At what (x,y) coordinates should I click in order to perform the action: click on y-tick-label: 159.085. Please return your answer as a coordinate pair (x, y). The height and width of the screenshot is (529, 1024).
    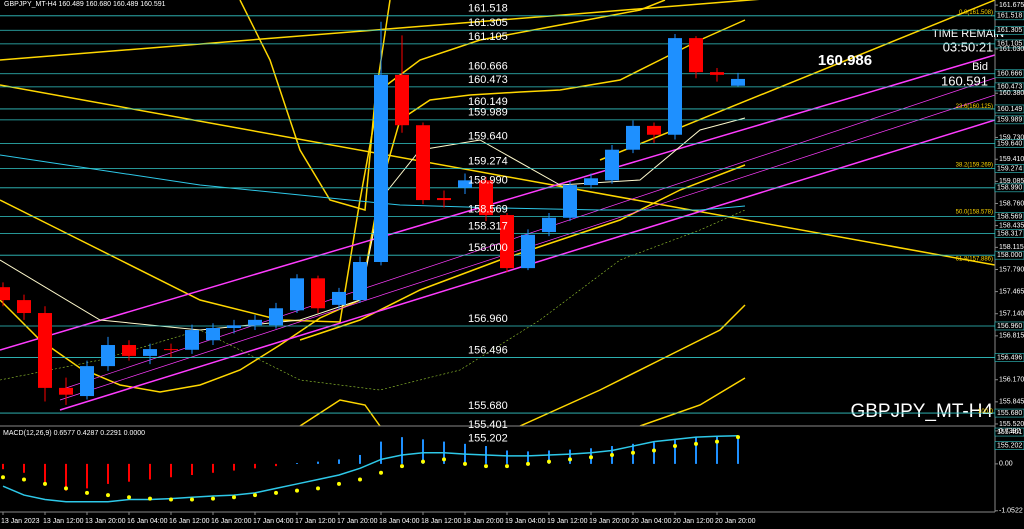
    Looking at the image, I should click on (1011, 181).